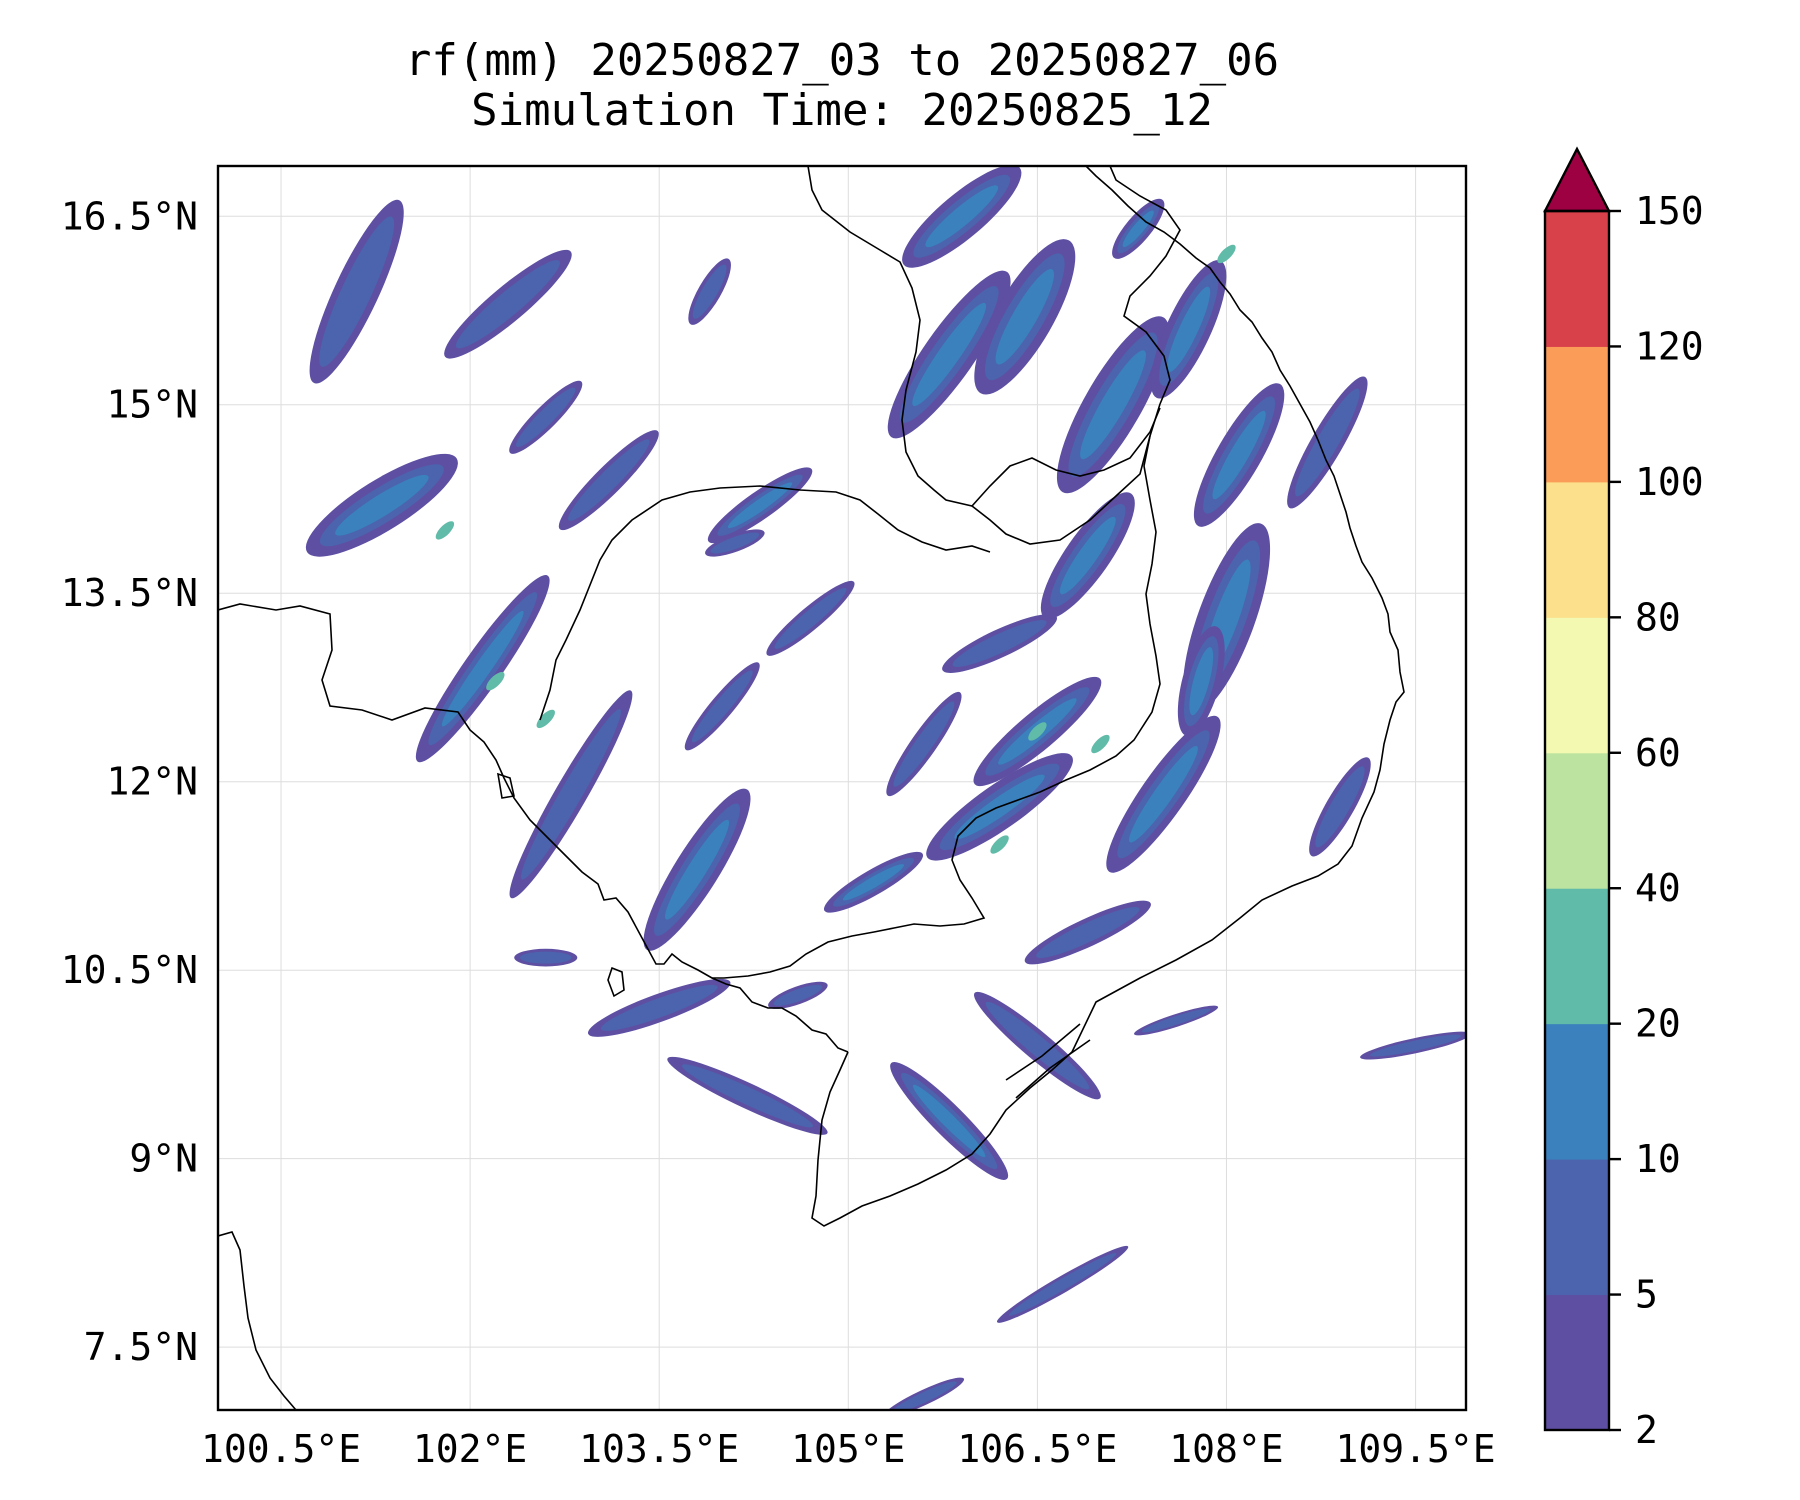 The image size is (1800, 1500). I want to click on colorbar-extend-triangle, so click(1577, 179).